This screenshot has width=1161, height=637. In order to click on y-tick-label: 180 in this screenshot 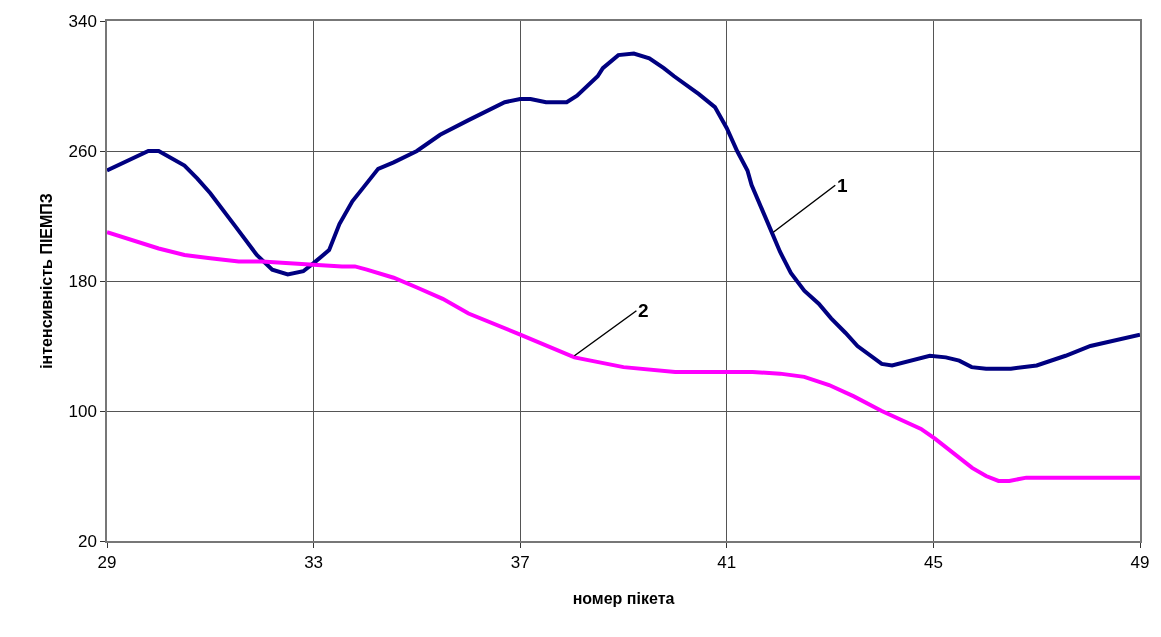, I will do `click(82, 281)`.